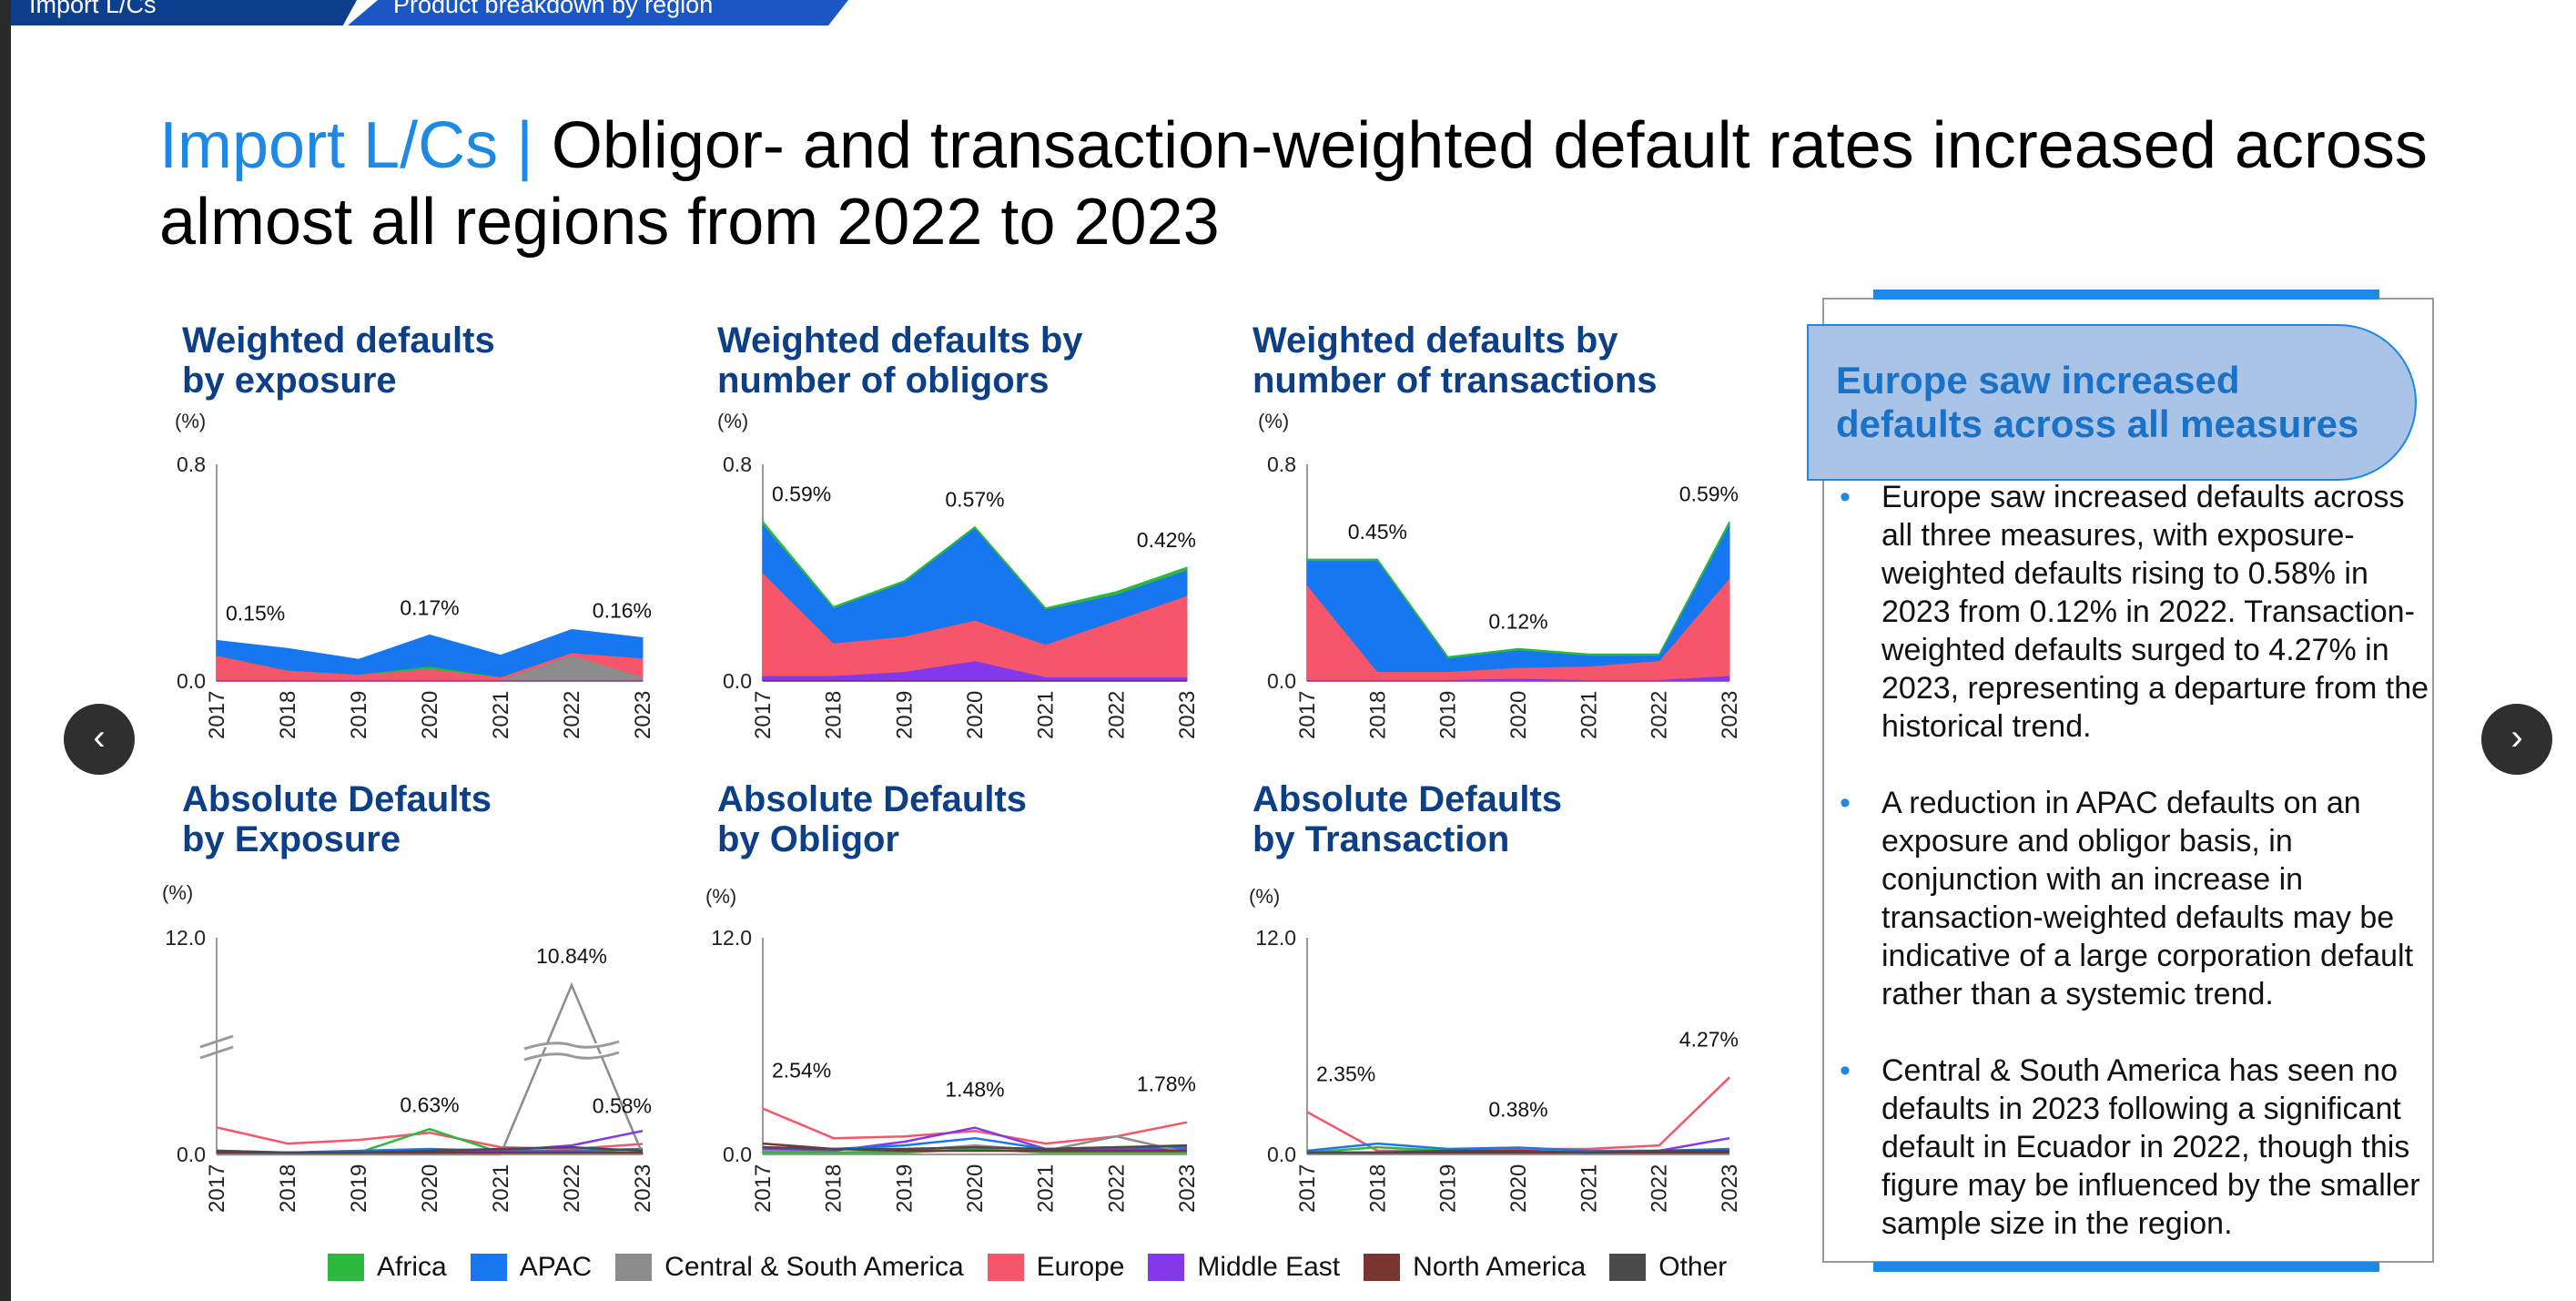 Image resolution: width=2576 pixels, height=1301 pixels. I want to click on data-label: 2.35%, so click(1345, 1073).